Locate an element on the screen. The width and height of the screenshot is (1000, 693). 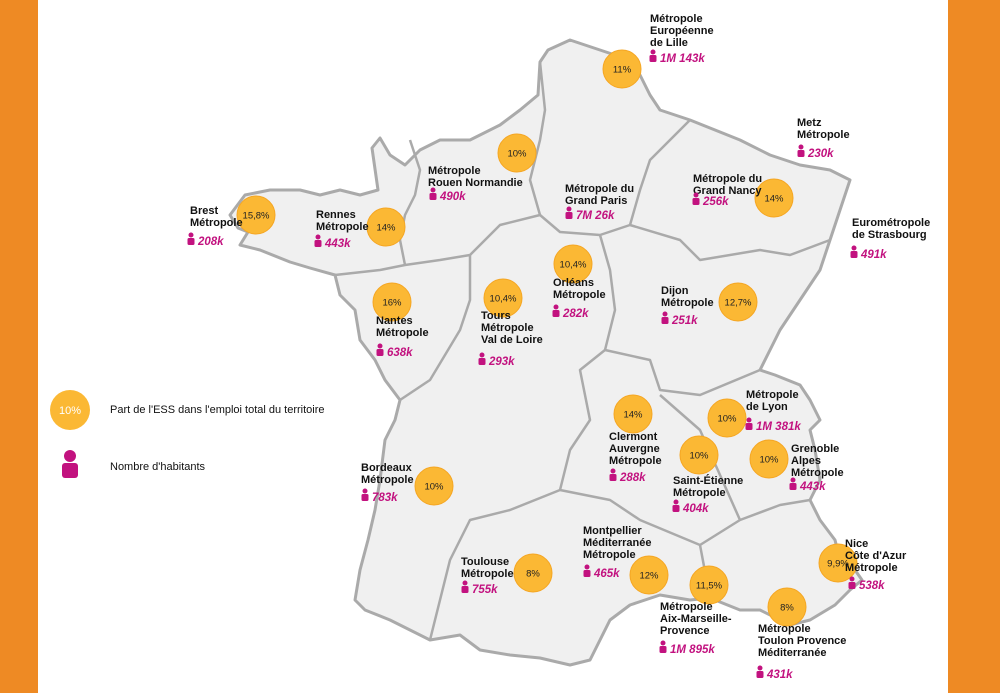
city-name: Grand Paris is located at coordinates (596, 201).